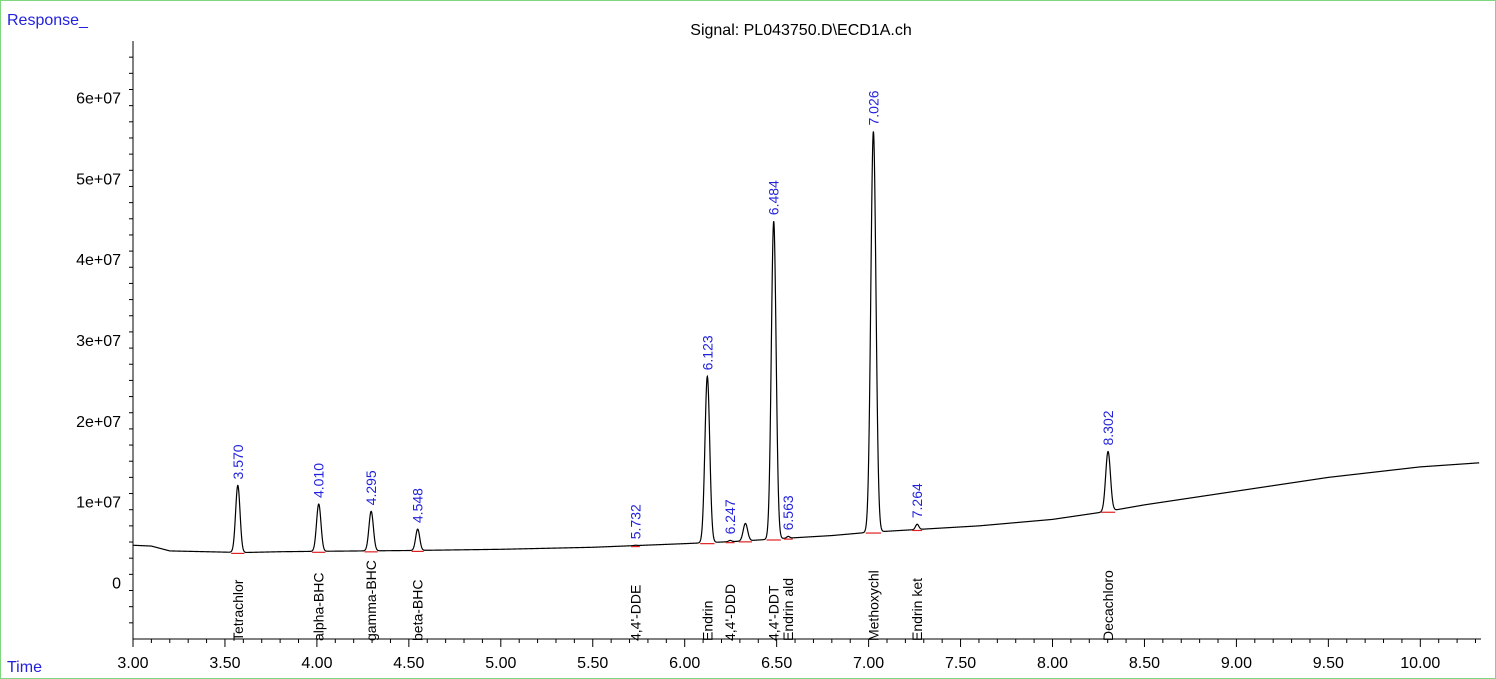  What do you see at coordinates (684, 663) in the screenshot?
I see `x-tick-label: 6.00` at bounding box center [684, 663].